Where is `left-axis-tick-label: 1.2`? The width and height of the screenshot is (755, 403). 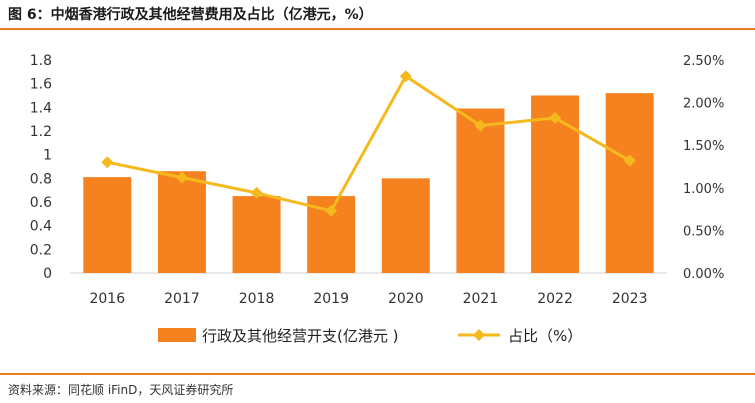 left-axis-tick-label: 1.2 is located at coordinates (41, 132).